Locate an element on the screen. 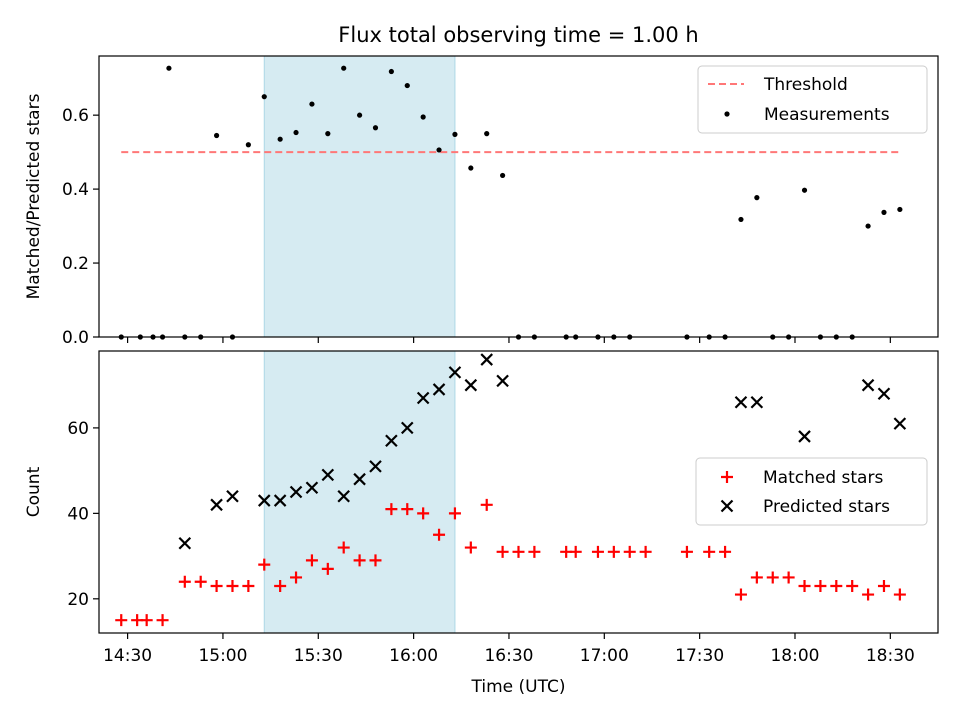 This screenshot has width=960, height=720. legend-measurements-label: Measurements is located at coordinates (827, 115).